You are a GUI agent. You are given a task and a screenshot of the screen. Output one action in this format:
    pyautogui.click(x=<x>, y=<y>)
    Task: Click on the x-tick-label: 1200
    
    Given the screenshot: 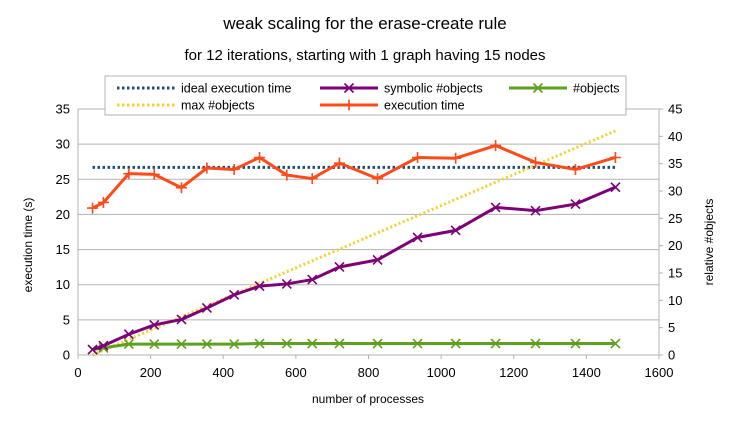 What is the action you would take?
    pyautogui.click(x=513, y=372)
    